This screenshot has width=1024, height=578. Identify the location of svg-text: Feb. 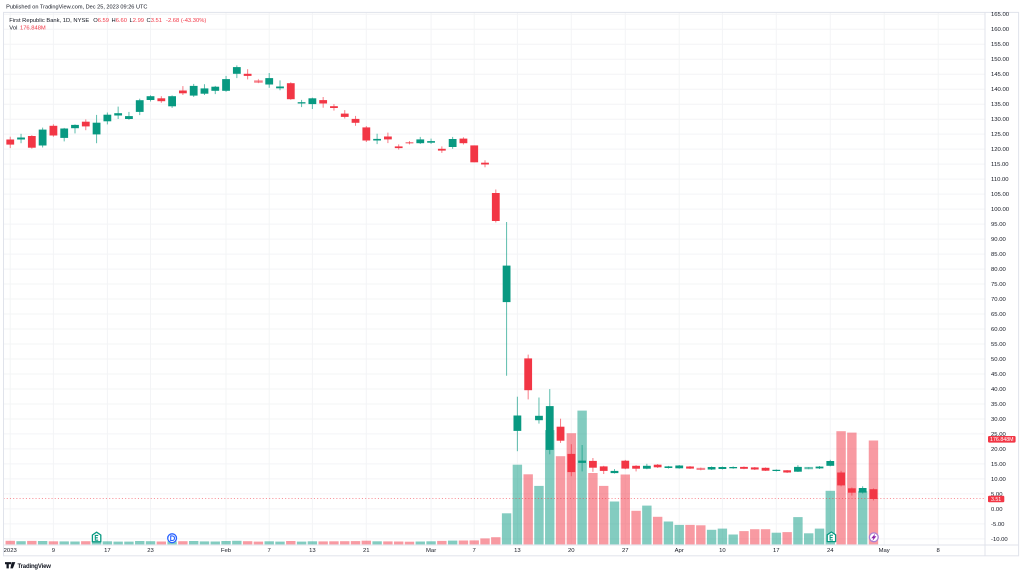
(226, 551).